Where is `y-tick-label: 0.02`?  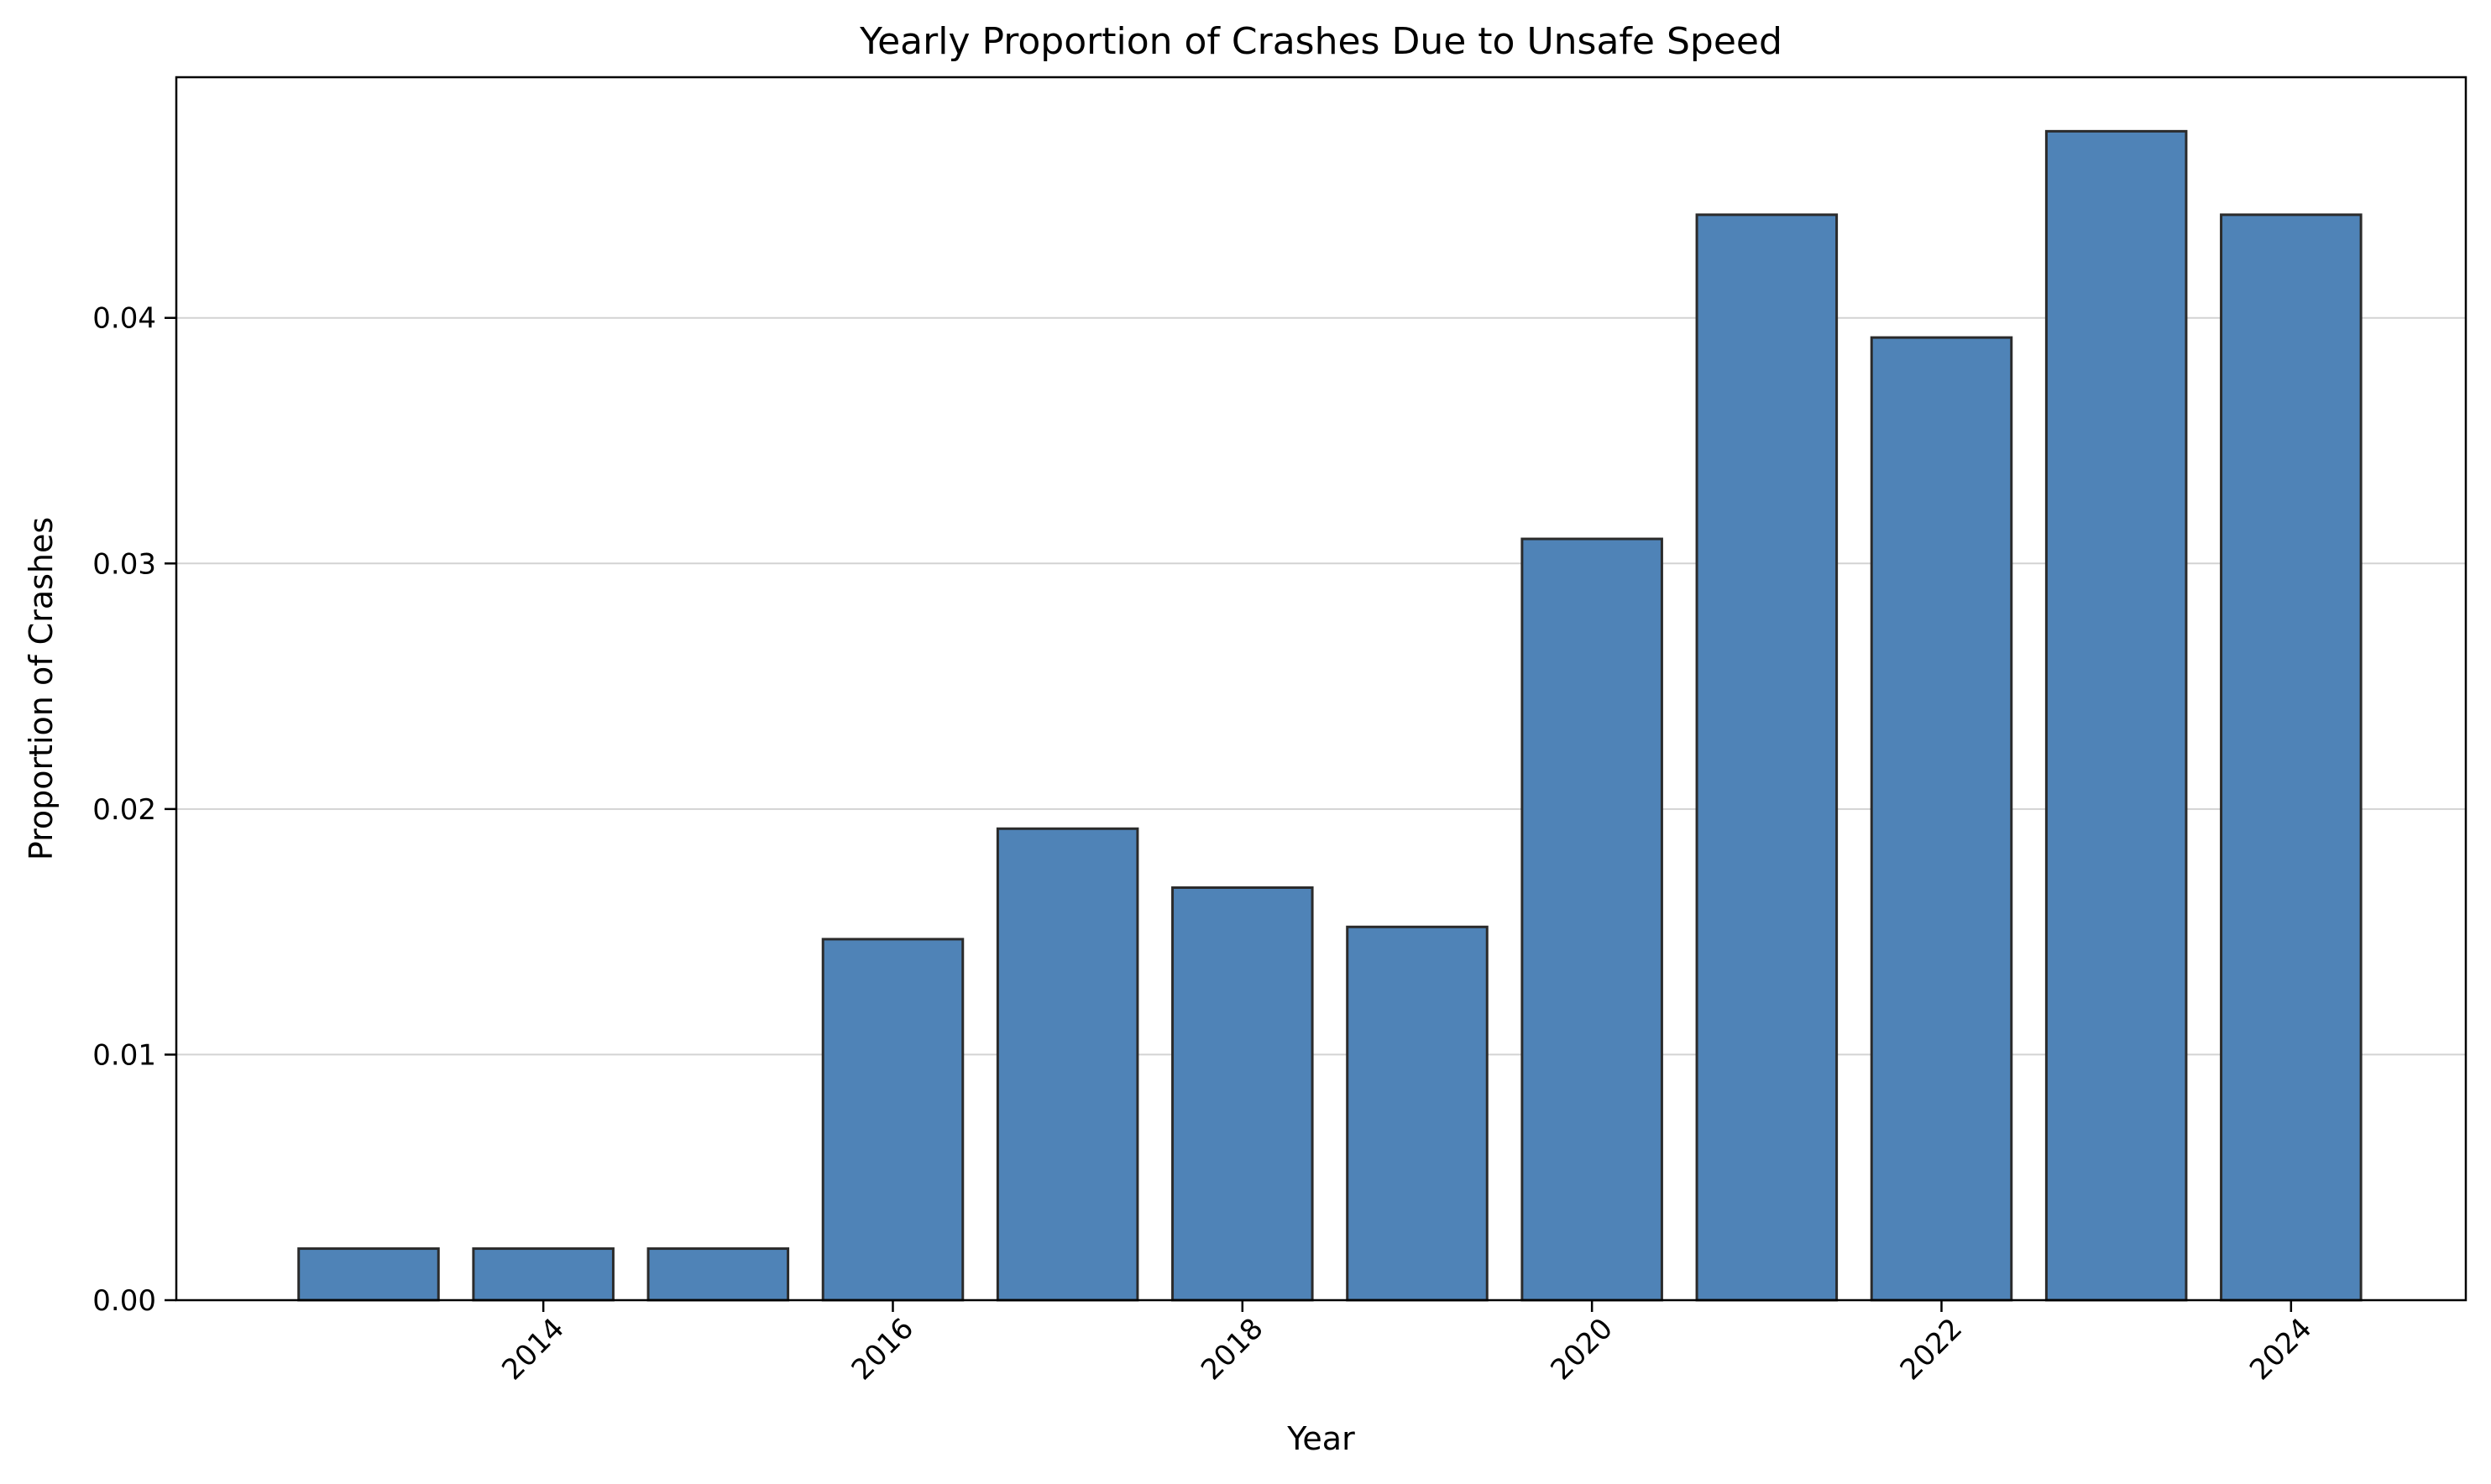 y-tick-label: 0.02 is located at coordinates (124, 810).